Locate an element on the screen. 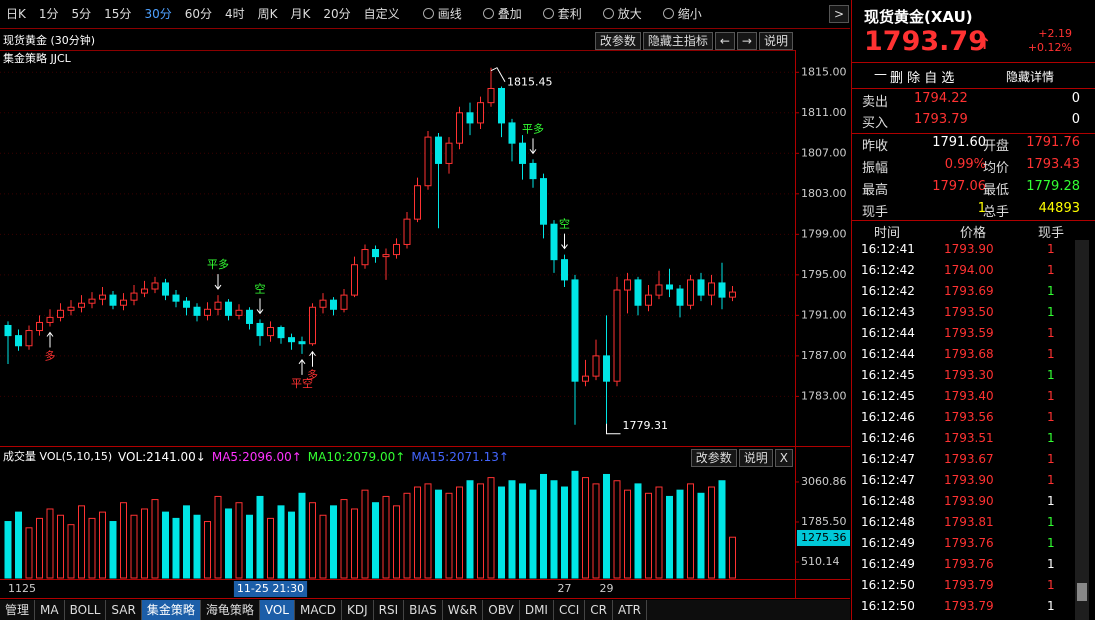 The width and height of the screenshot is (1095, 620). stat-value: 1797.06 is located at coordinates (959, 186).